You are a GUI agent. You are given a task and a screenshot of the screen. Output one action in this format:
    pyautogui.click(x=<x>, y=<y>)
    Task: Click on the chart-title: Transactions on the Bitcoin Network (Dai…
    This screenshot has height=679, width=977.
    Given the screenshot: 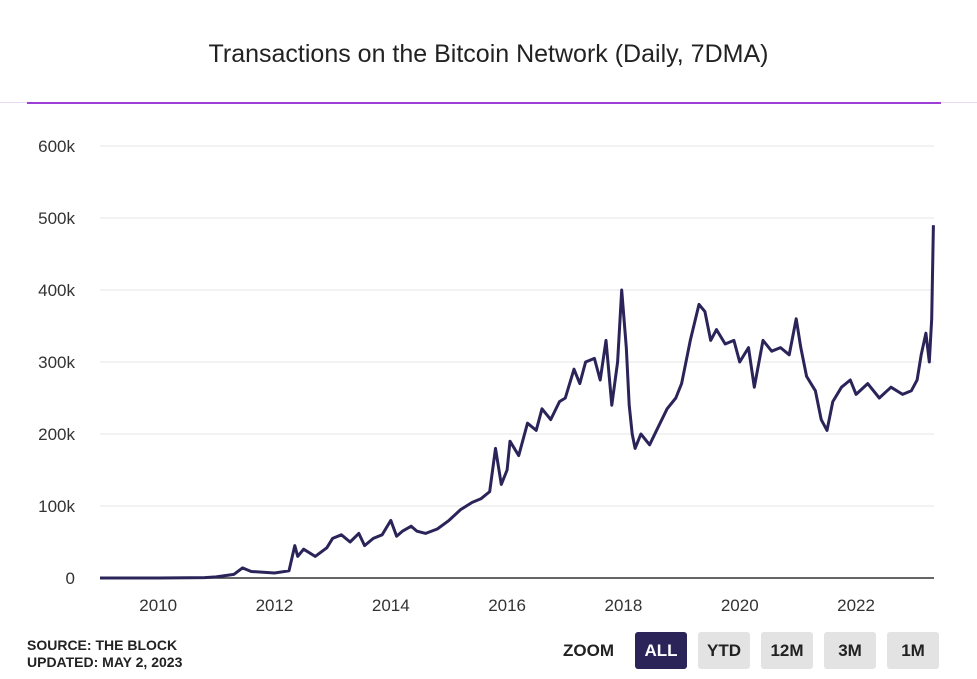 What is the action you would take?
    pyautogui.click(x=488, y=54)
    